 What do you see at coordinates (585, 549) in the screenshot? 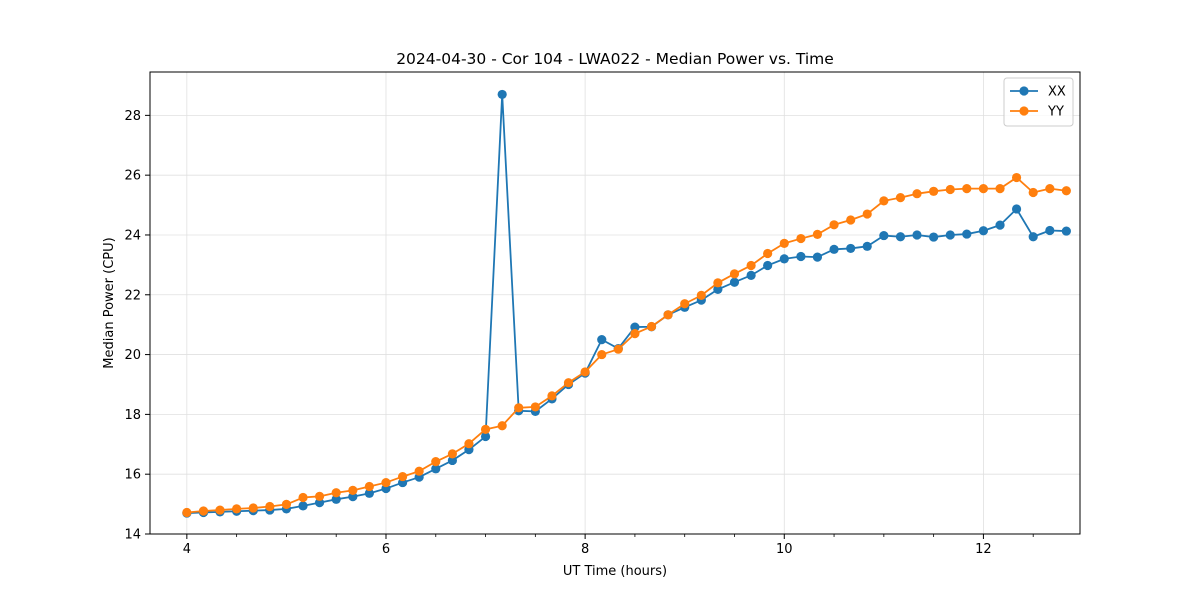
I see `x-tick-label: 8` at bounding box center [585, 549].